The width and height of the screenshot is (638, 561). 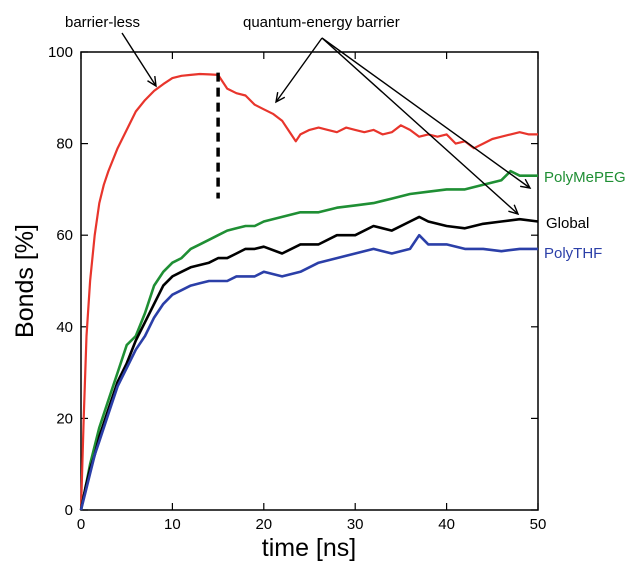 What do you see at coordinates (64, 418) in the screenshot?
I see `y-tick-label: 20` at bounding box center [64, 418].